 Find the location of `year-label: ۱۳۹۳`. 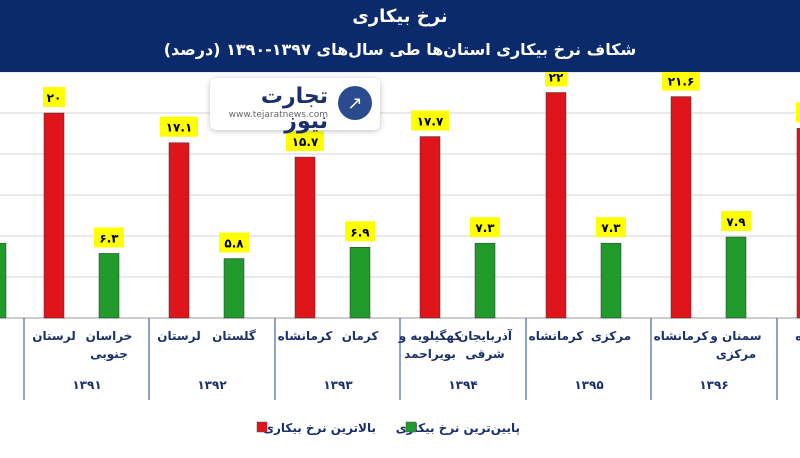

year-label: ۱۳۹۳ is located at coordinates (338, 385).